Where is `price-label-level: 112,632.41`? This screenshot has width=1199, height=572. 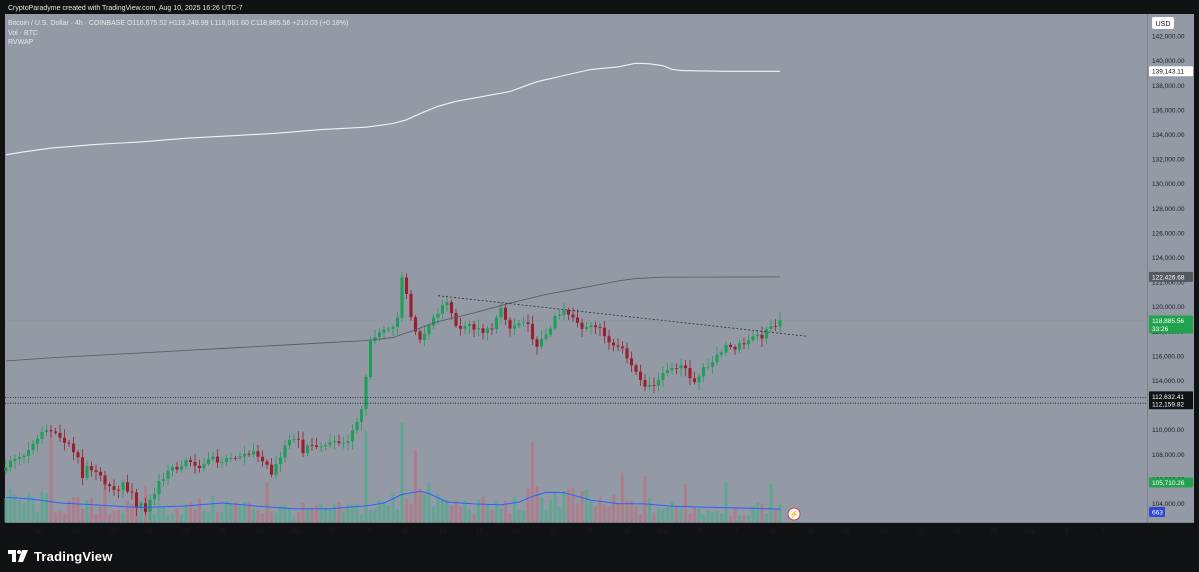 price-label-level: 112,632.41 is located at coordinates (1171, 396).